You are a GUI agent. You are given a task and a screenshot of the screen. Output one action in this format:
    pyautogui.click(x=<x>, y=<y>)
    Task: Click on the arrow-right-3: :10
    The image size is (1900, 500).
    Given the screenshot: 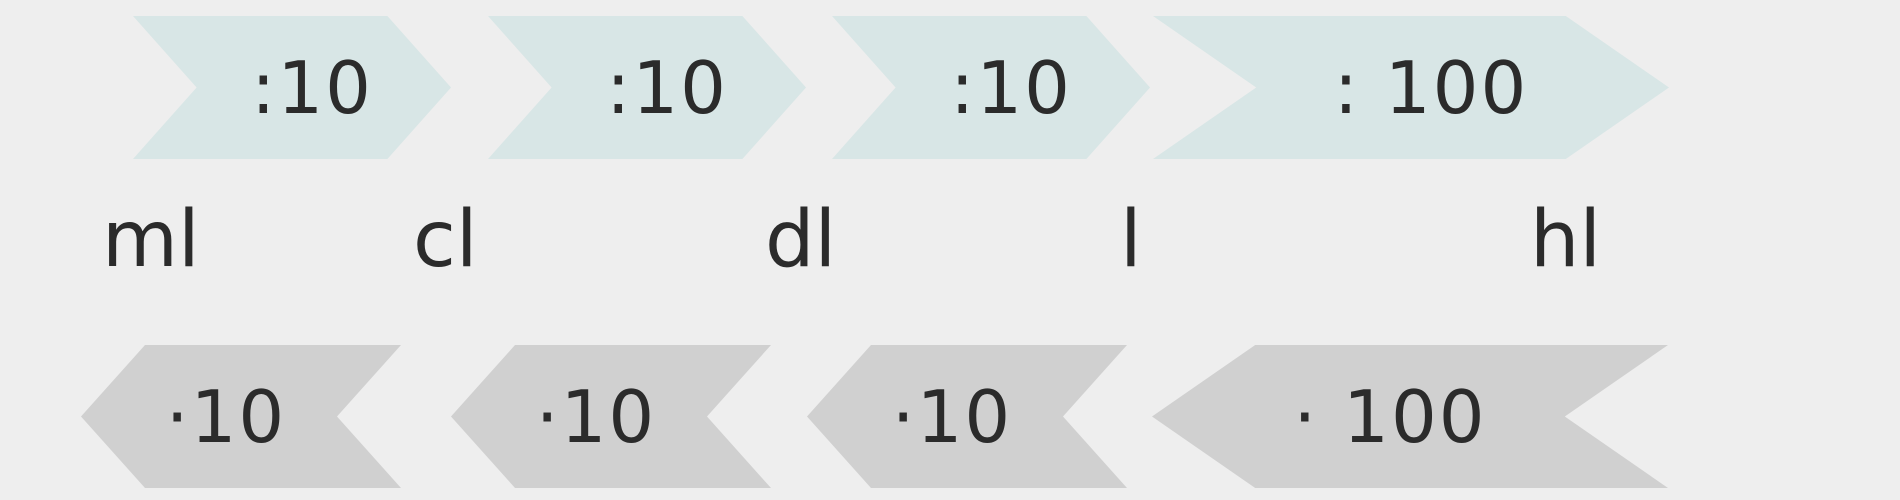 What is the action you would take?
    pyautogui.click(x=991, y=87)
    